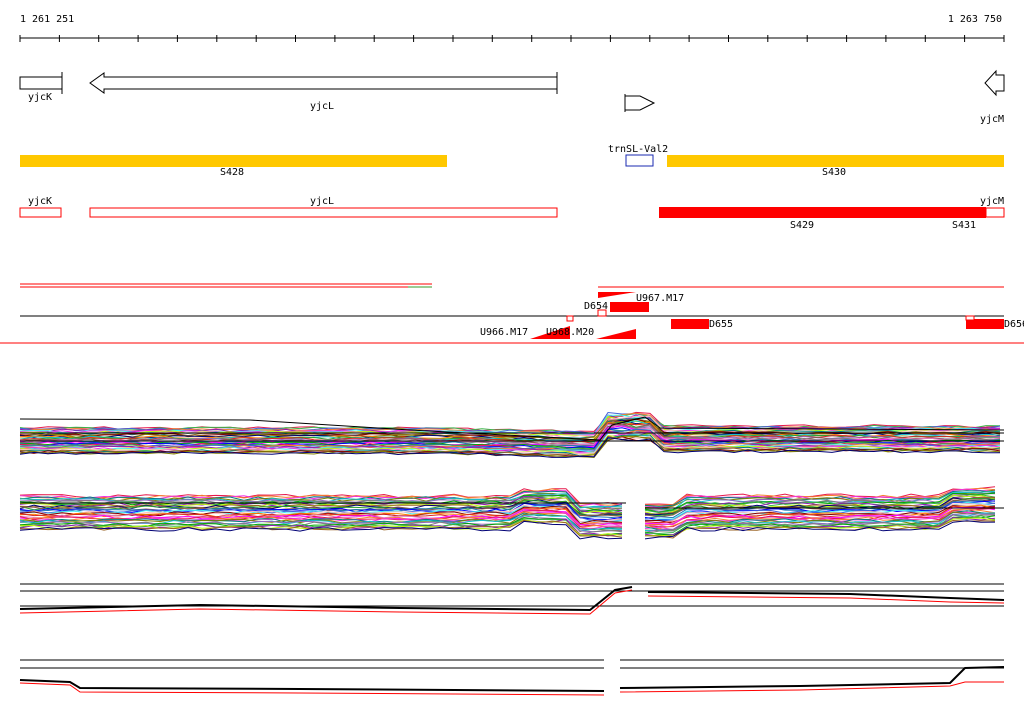 The width and height of the screenshot is (1024, 719). What do you see at coordinates (822, 212) in the screenshot?
I see `cds-S429-bar` at bounding box center [822, 212].